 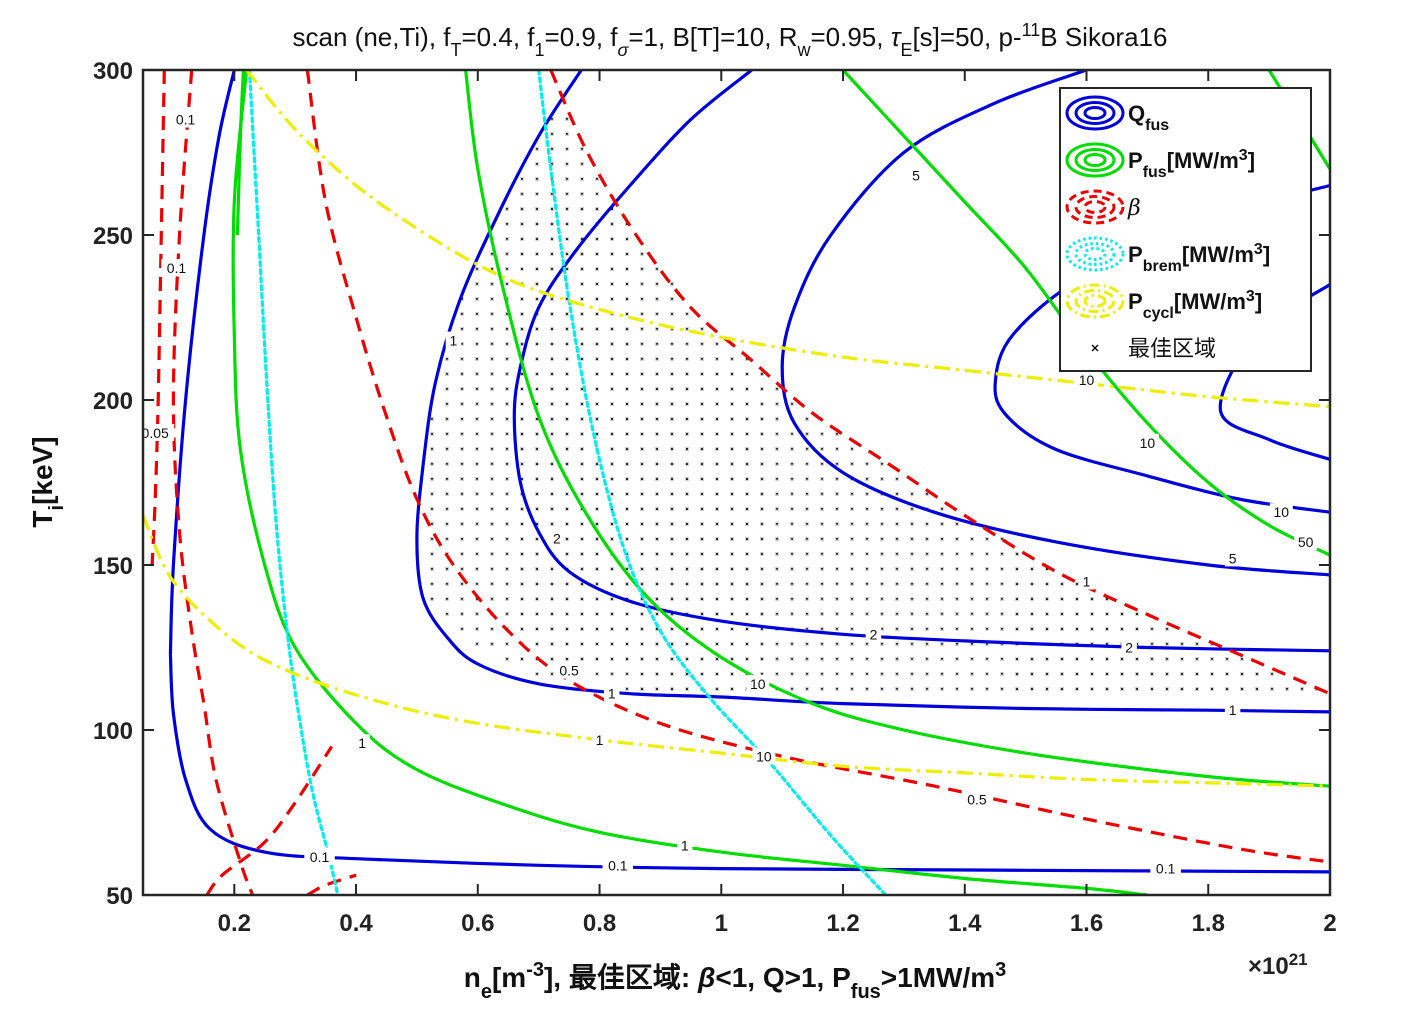 What do you see at coordinates (113, 236) in the screenshot?
I see `y-tick-label-4: 250` at bounding box center [113, 236].